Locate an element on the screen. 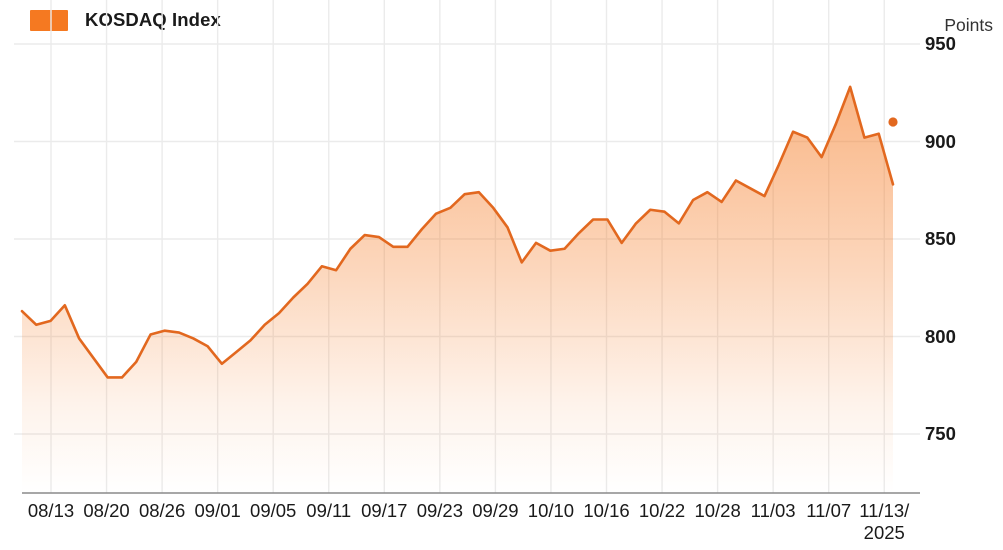 The width and height of the screenshot is (1003, 550). x-axis-tick-11-03: 11/03 is located at coordinates (773, 511).